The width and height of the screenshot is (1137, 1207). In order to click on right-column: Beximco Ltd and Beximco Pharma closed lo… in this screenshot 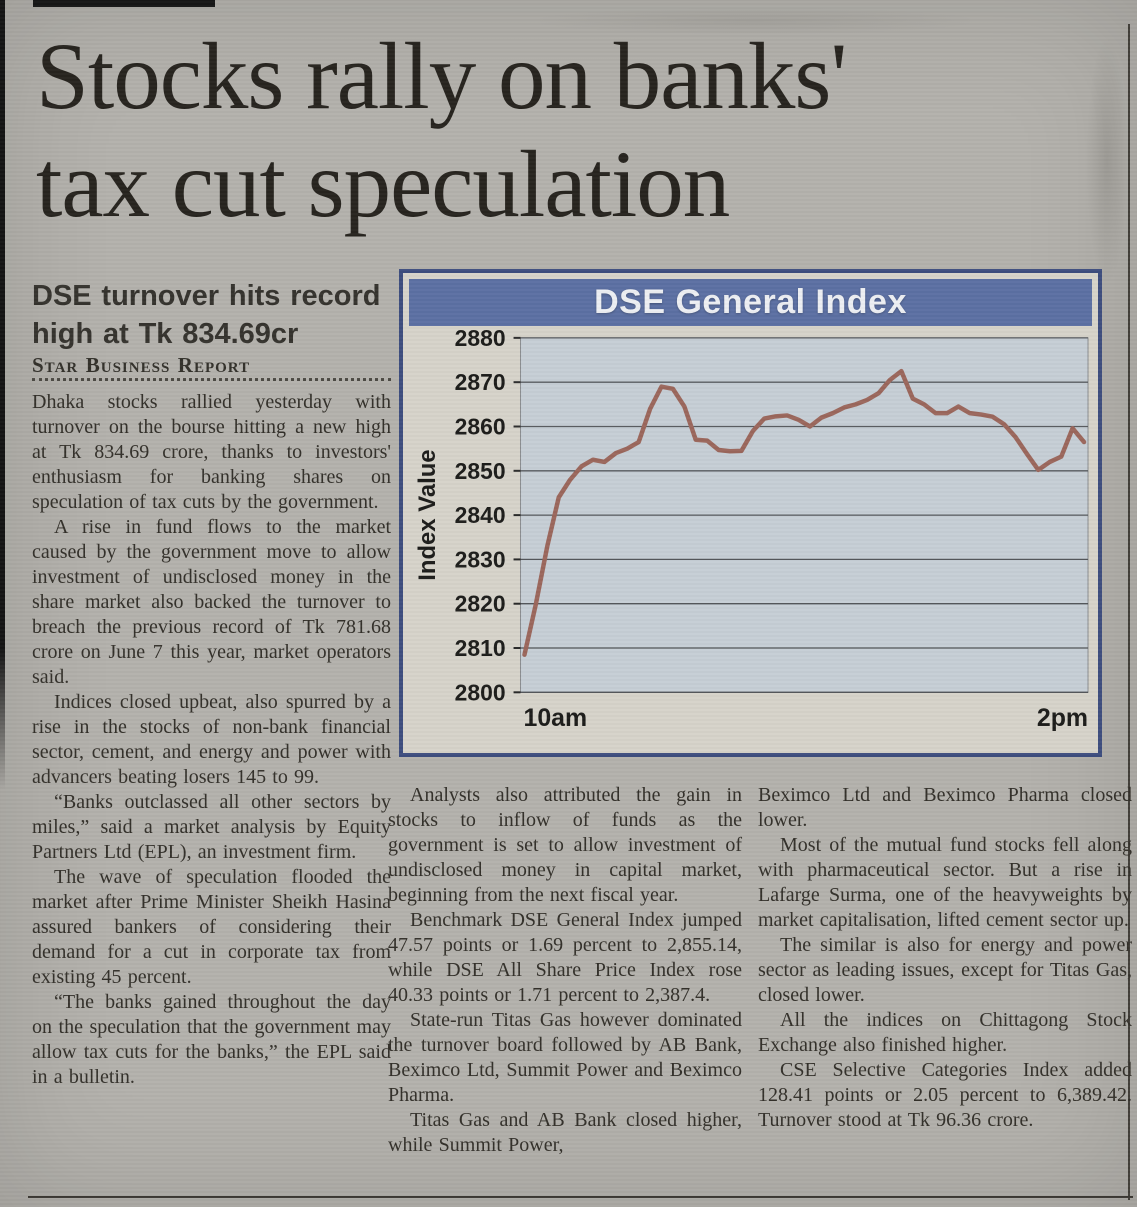, I will do `click(945, 958)`.